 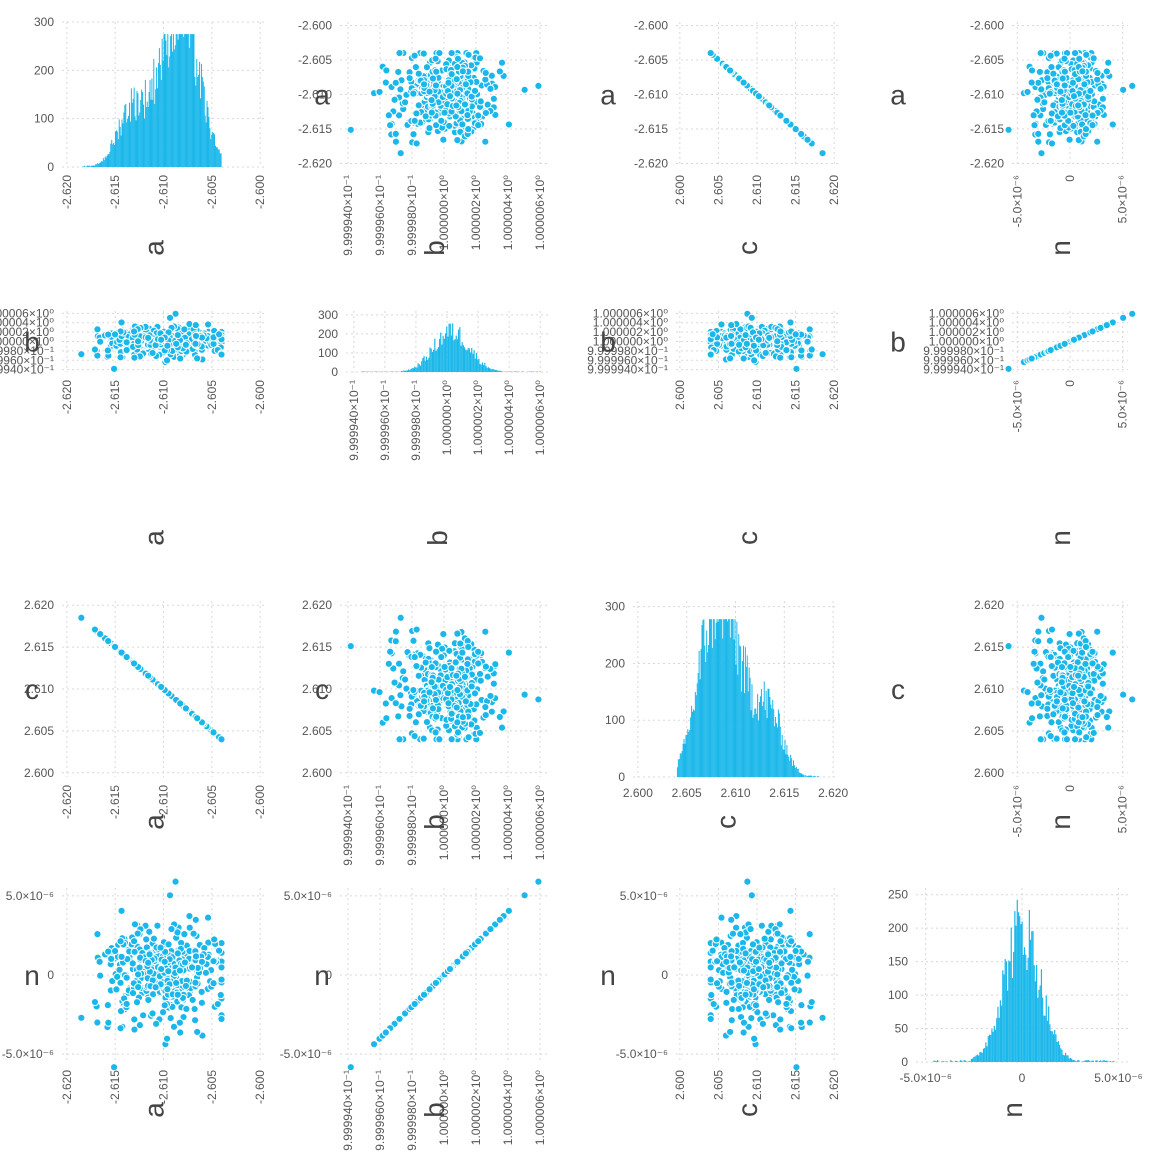 I want to click on y-tick-label: 2.620, so click(x=989, y=605).